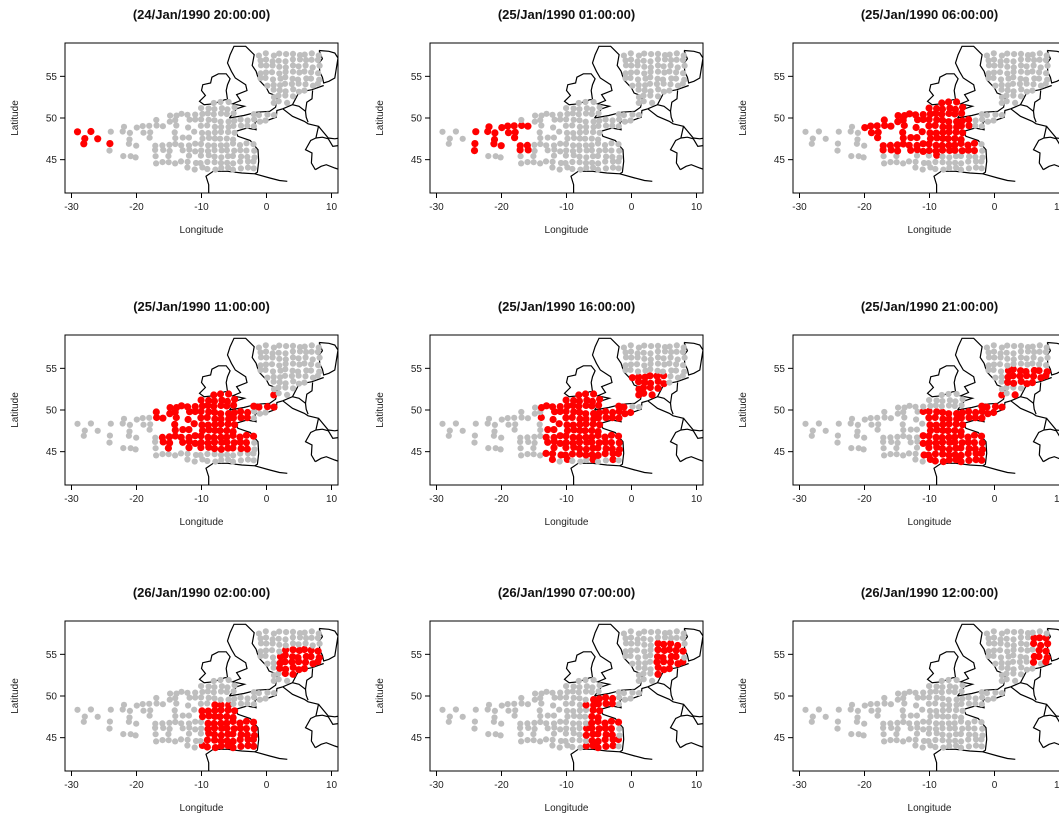 Image resolution: width=1059 pixels, height=839 pixels. What do you see at coordinates (52, 119) in the screenshot?
I see `y-tick-label: 50` at bounding box center [52, 119].